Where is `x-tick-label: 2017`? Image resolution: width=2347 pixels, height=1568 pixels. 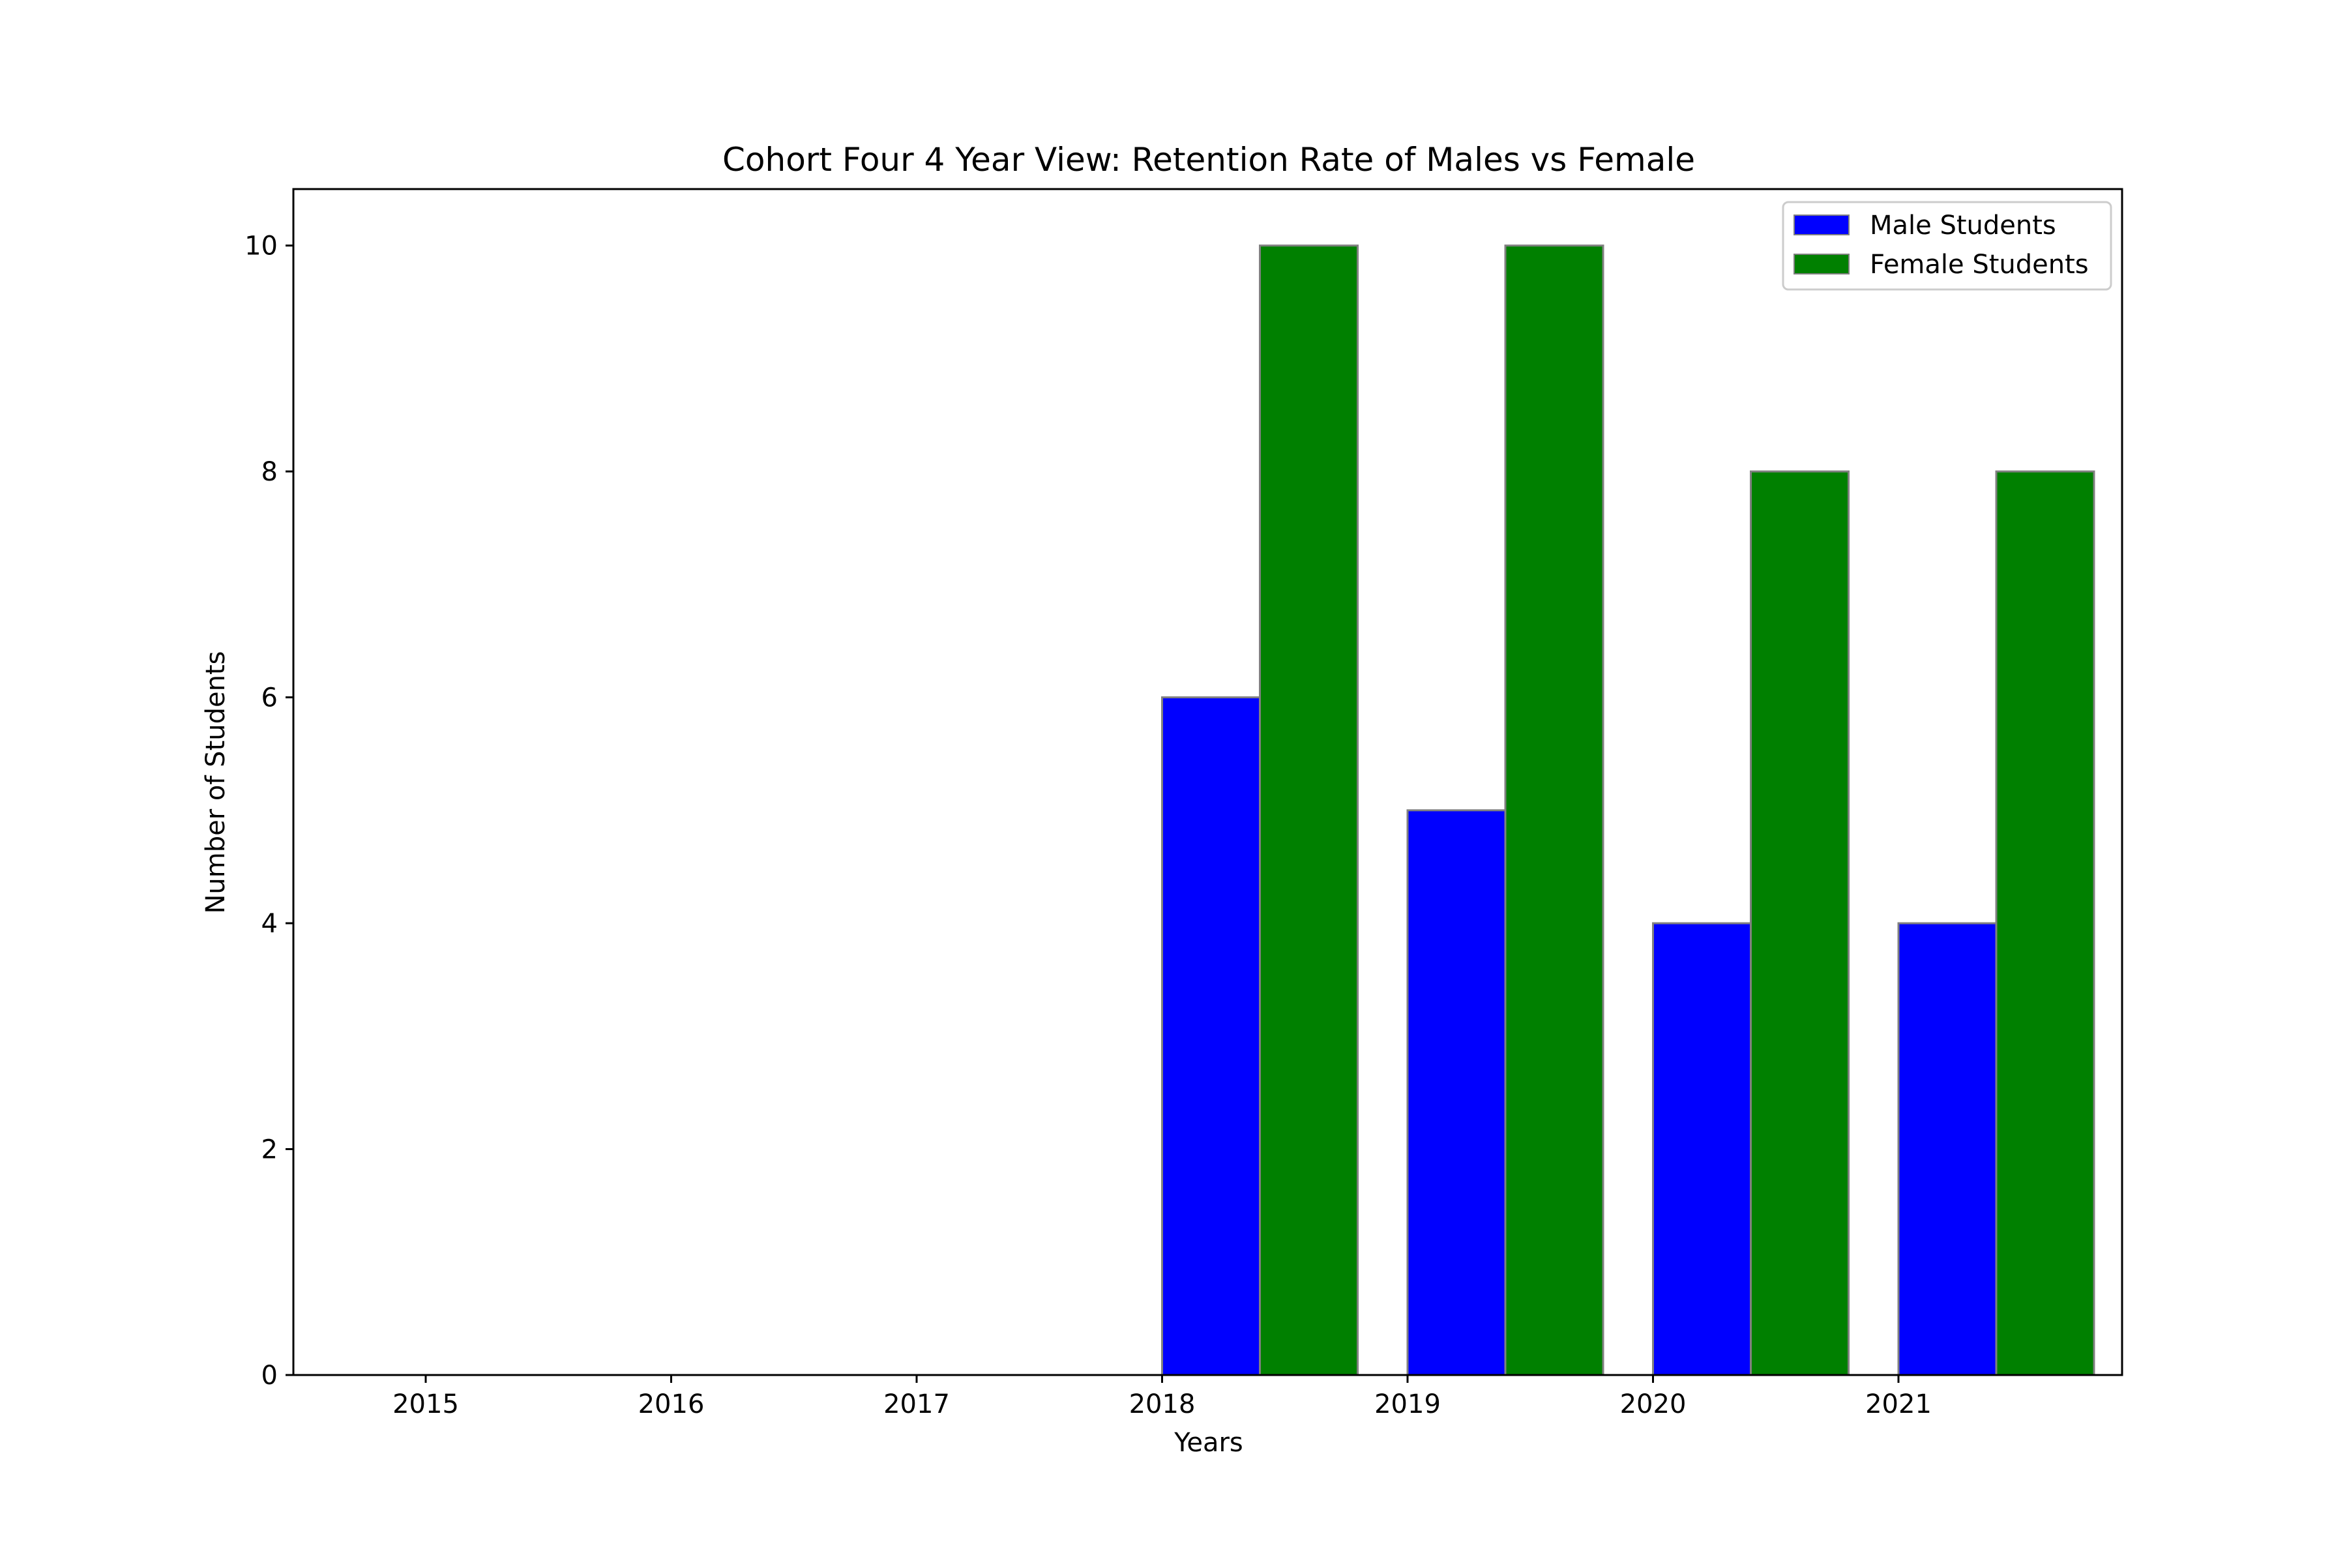
x-tick-label: 2017 is located at coordinates (916, 1404).